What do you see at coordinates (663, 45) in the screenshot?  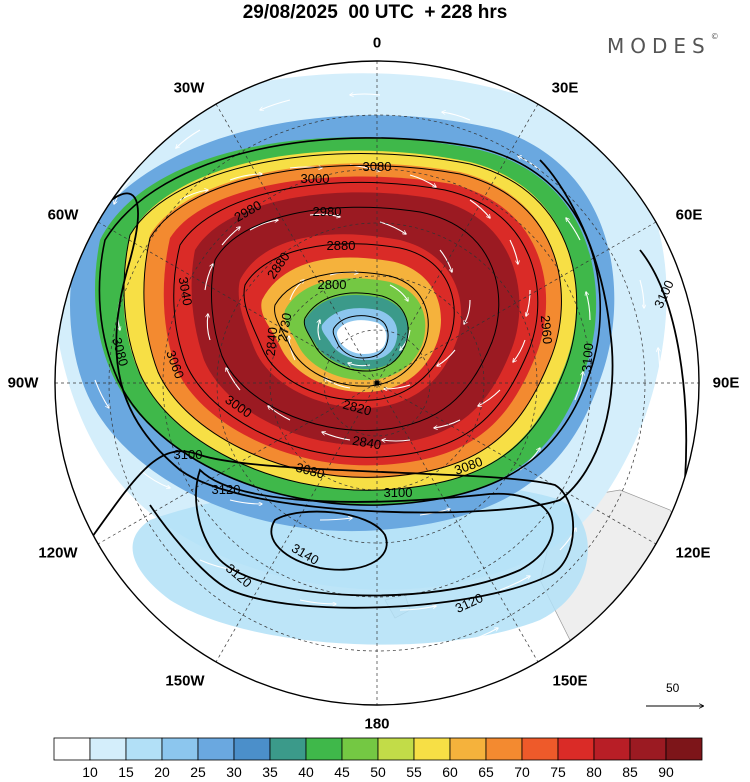 I see `modes-logo: MODES©` at bounding box center [663, 45].